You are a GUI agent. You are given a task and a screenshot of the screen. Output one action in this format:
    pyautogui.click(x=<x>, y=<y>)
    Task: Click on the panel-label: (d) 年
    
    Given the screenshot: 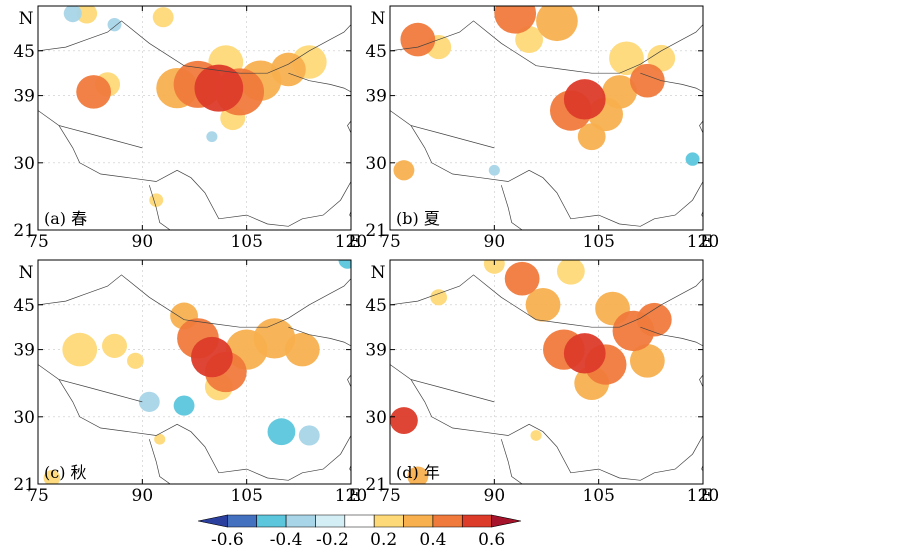 What is the action you would take?
    pyautogui.click(x=418, y=472)
    